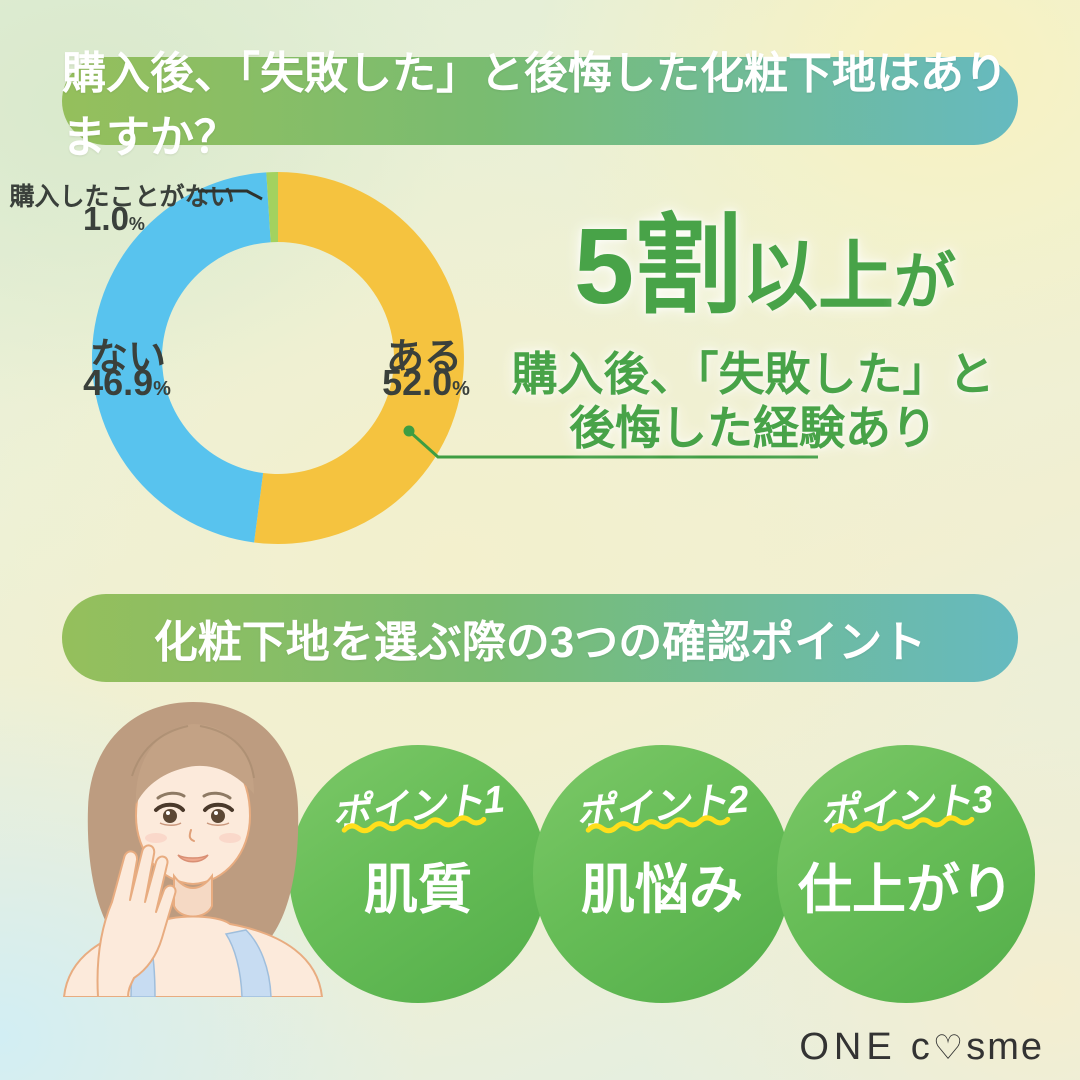 The width and height of the screenshot is (1080, 1080). Describe the element at coordinates (170, 816) in the screenshot. I see `eye-left` at that location.